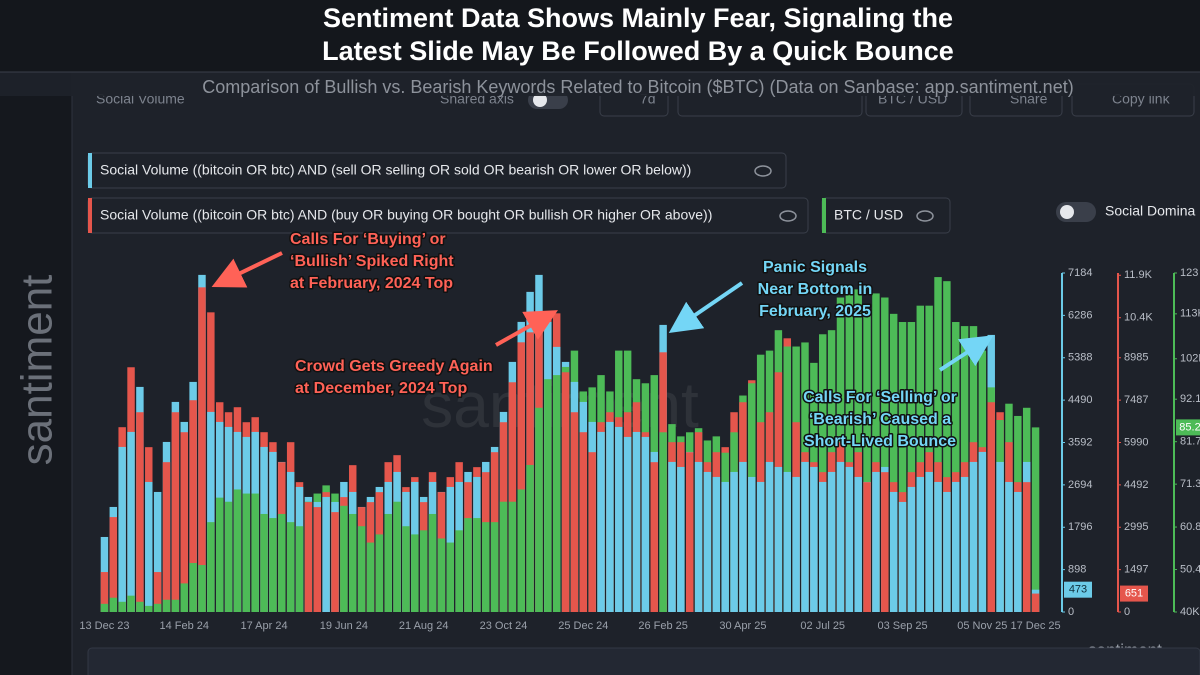 The height and width of the screenshot is (675, 1200). I want to click on y-tick-label: 123, so click(1189, 273).